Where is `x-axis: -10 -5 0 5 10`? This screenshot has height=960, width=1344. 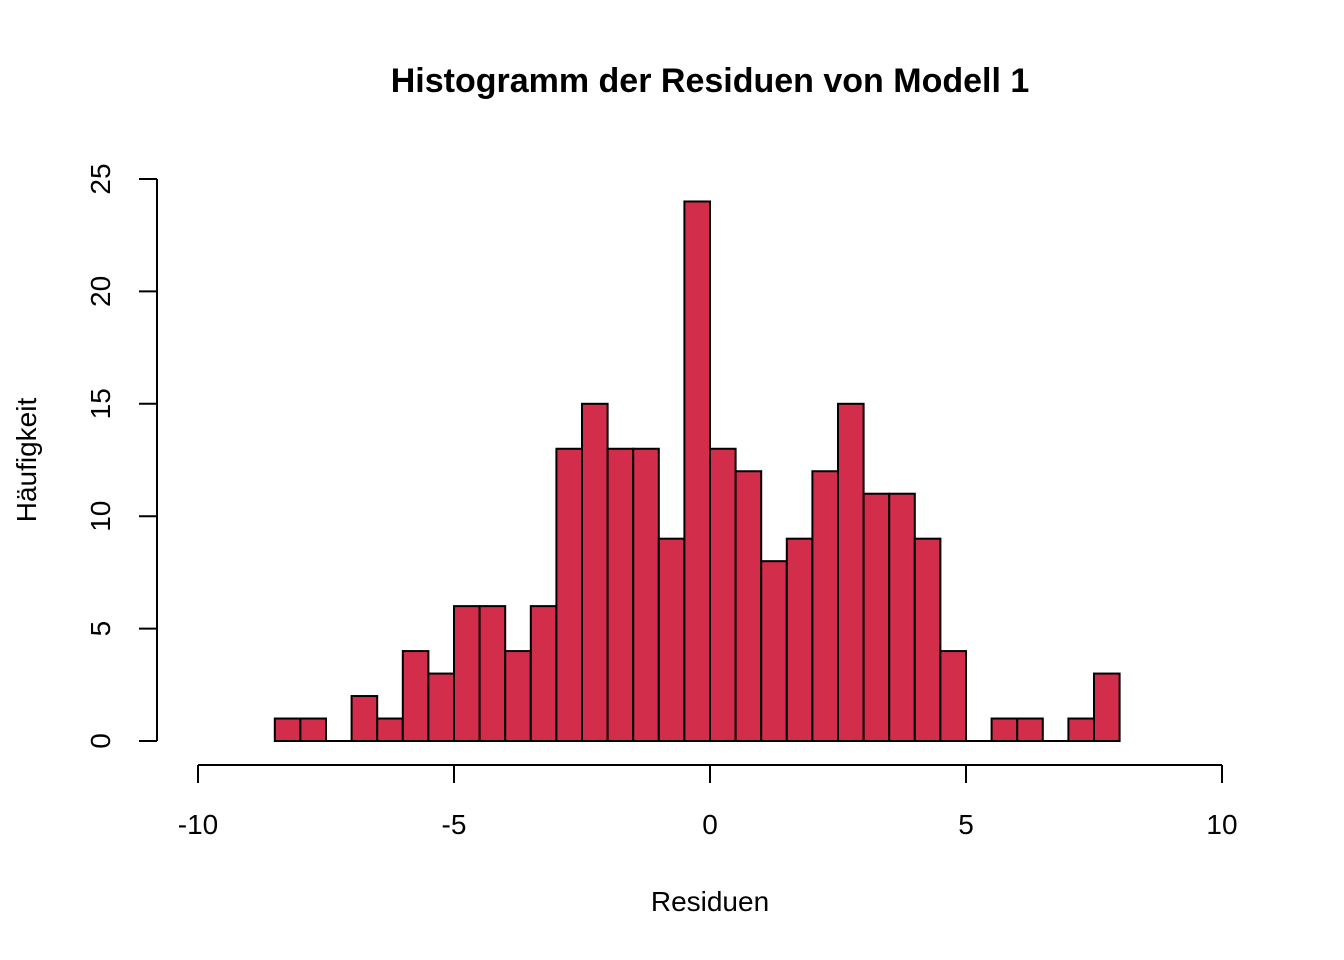
x-axis: -10 -5 0 5 10 is located at coordinates (708, 802).